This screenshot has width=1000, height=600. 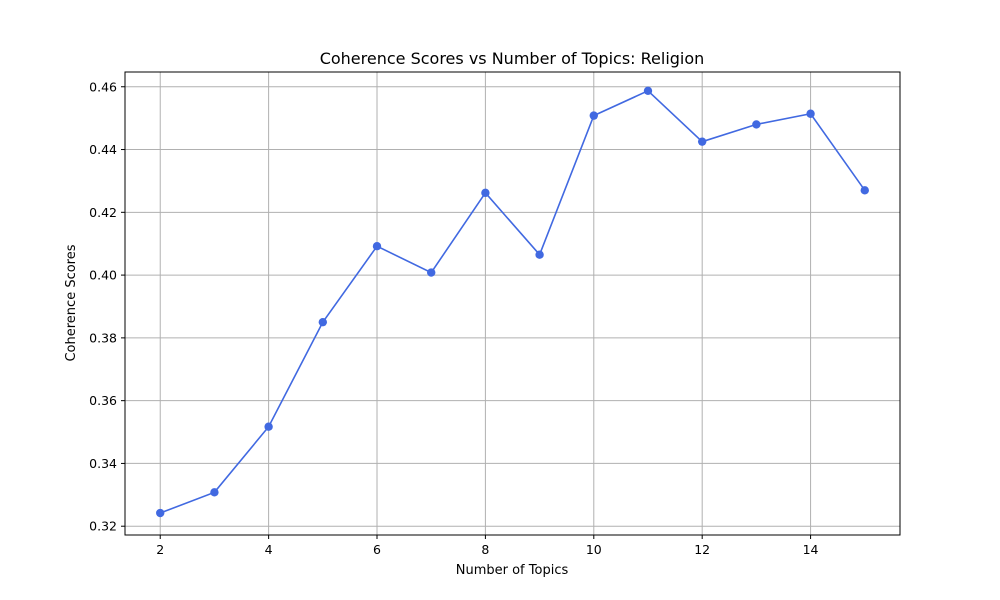 What do you see at coordinates (103, 149) in the screenshot?
I see `y-tick-label: 0.44` at bounding box center [103, 149].